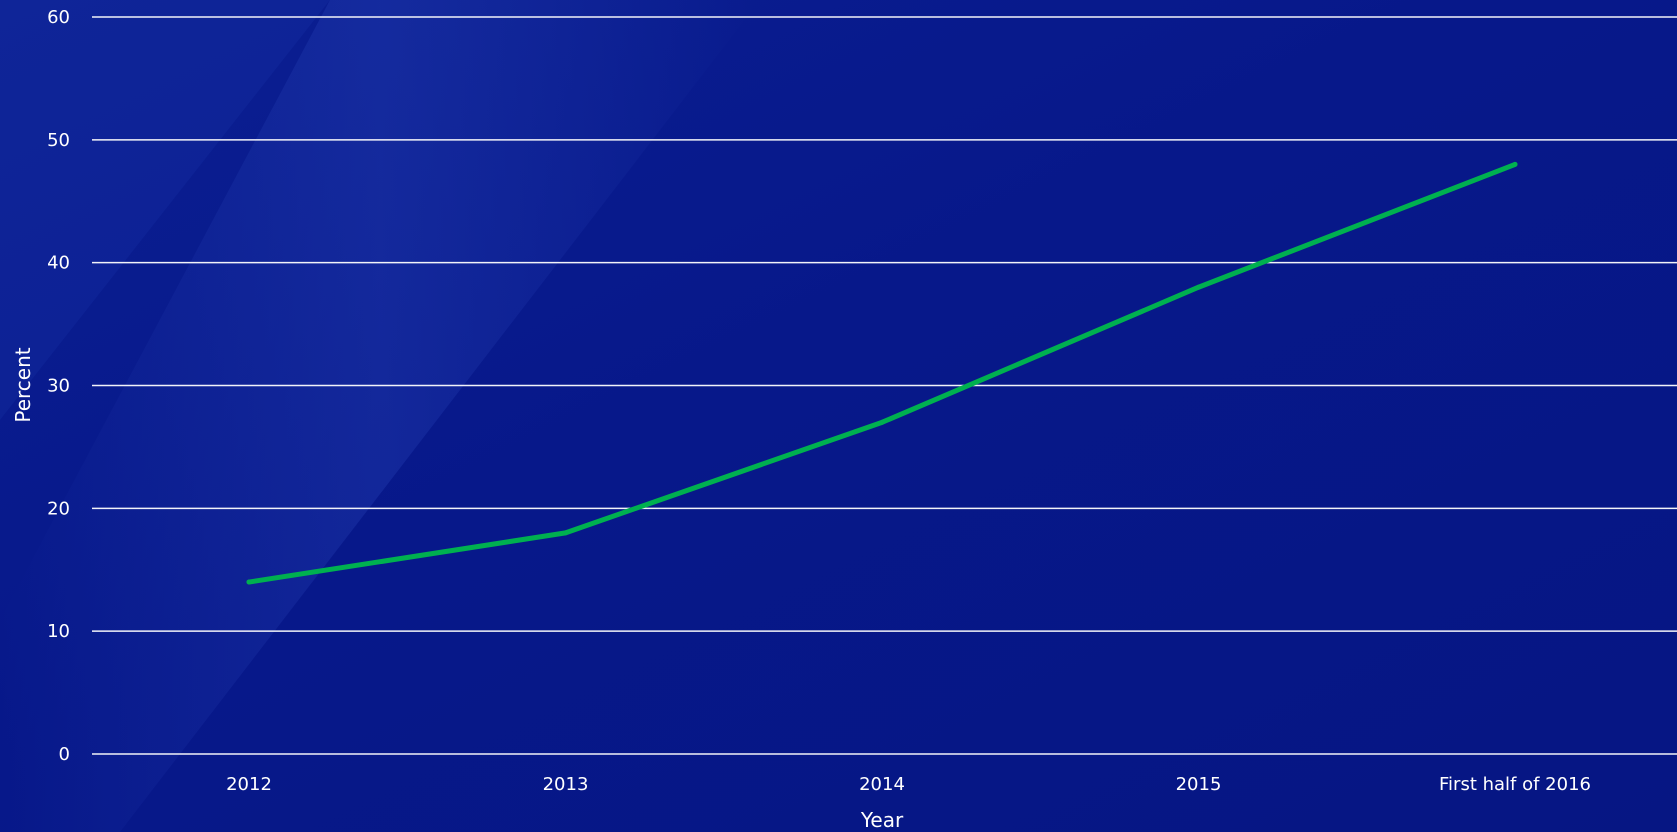 This screenshot has height=832, width=1677. I want to click on y-tick-label: 10, so click(58, 631).